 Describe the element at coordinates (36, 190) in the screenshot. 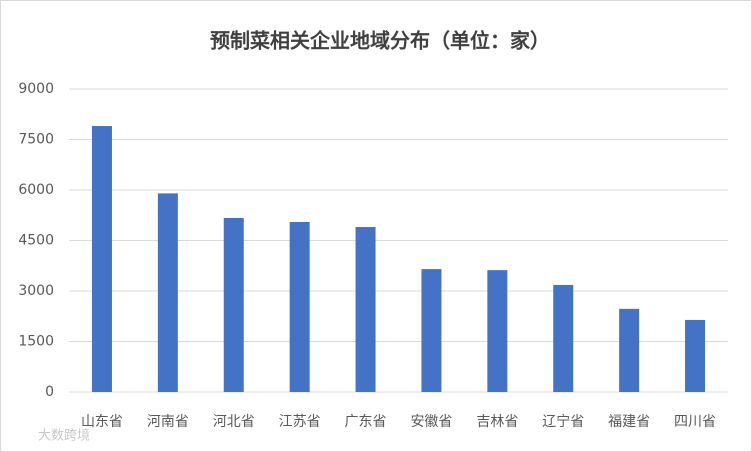

I see `y-tick-label: 6000` at that location.